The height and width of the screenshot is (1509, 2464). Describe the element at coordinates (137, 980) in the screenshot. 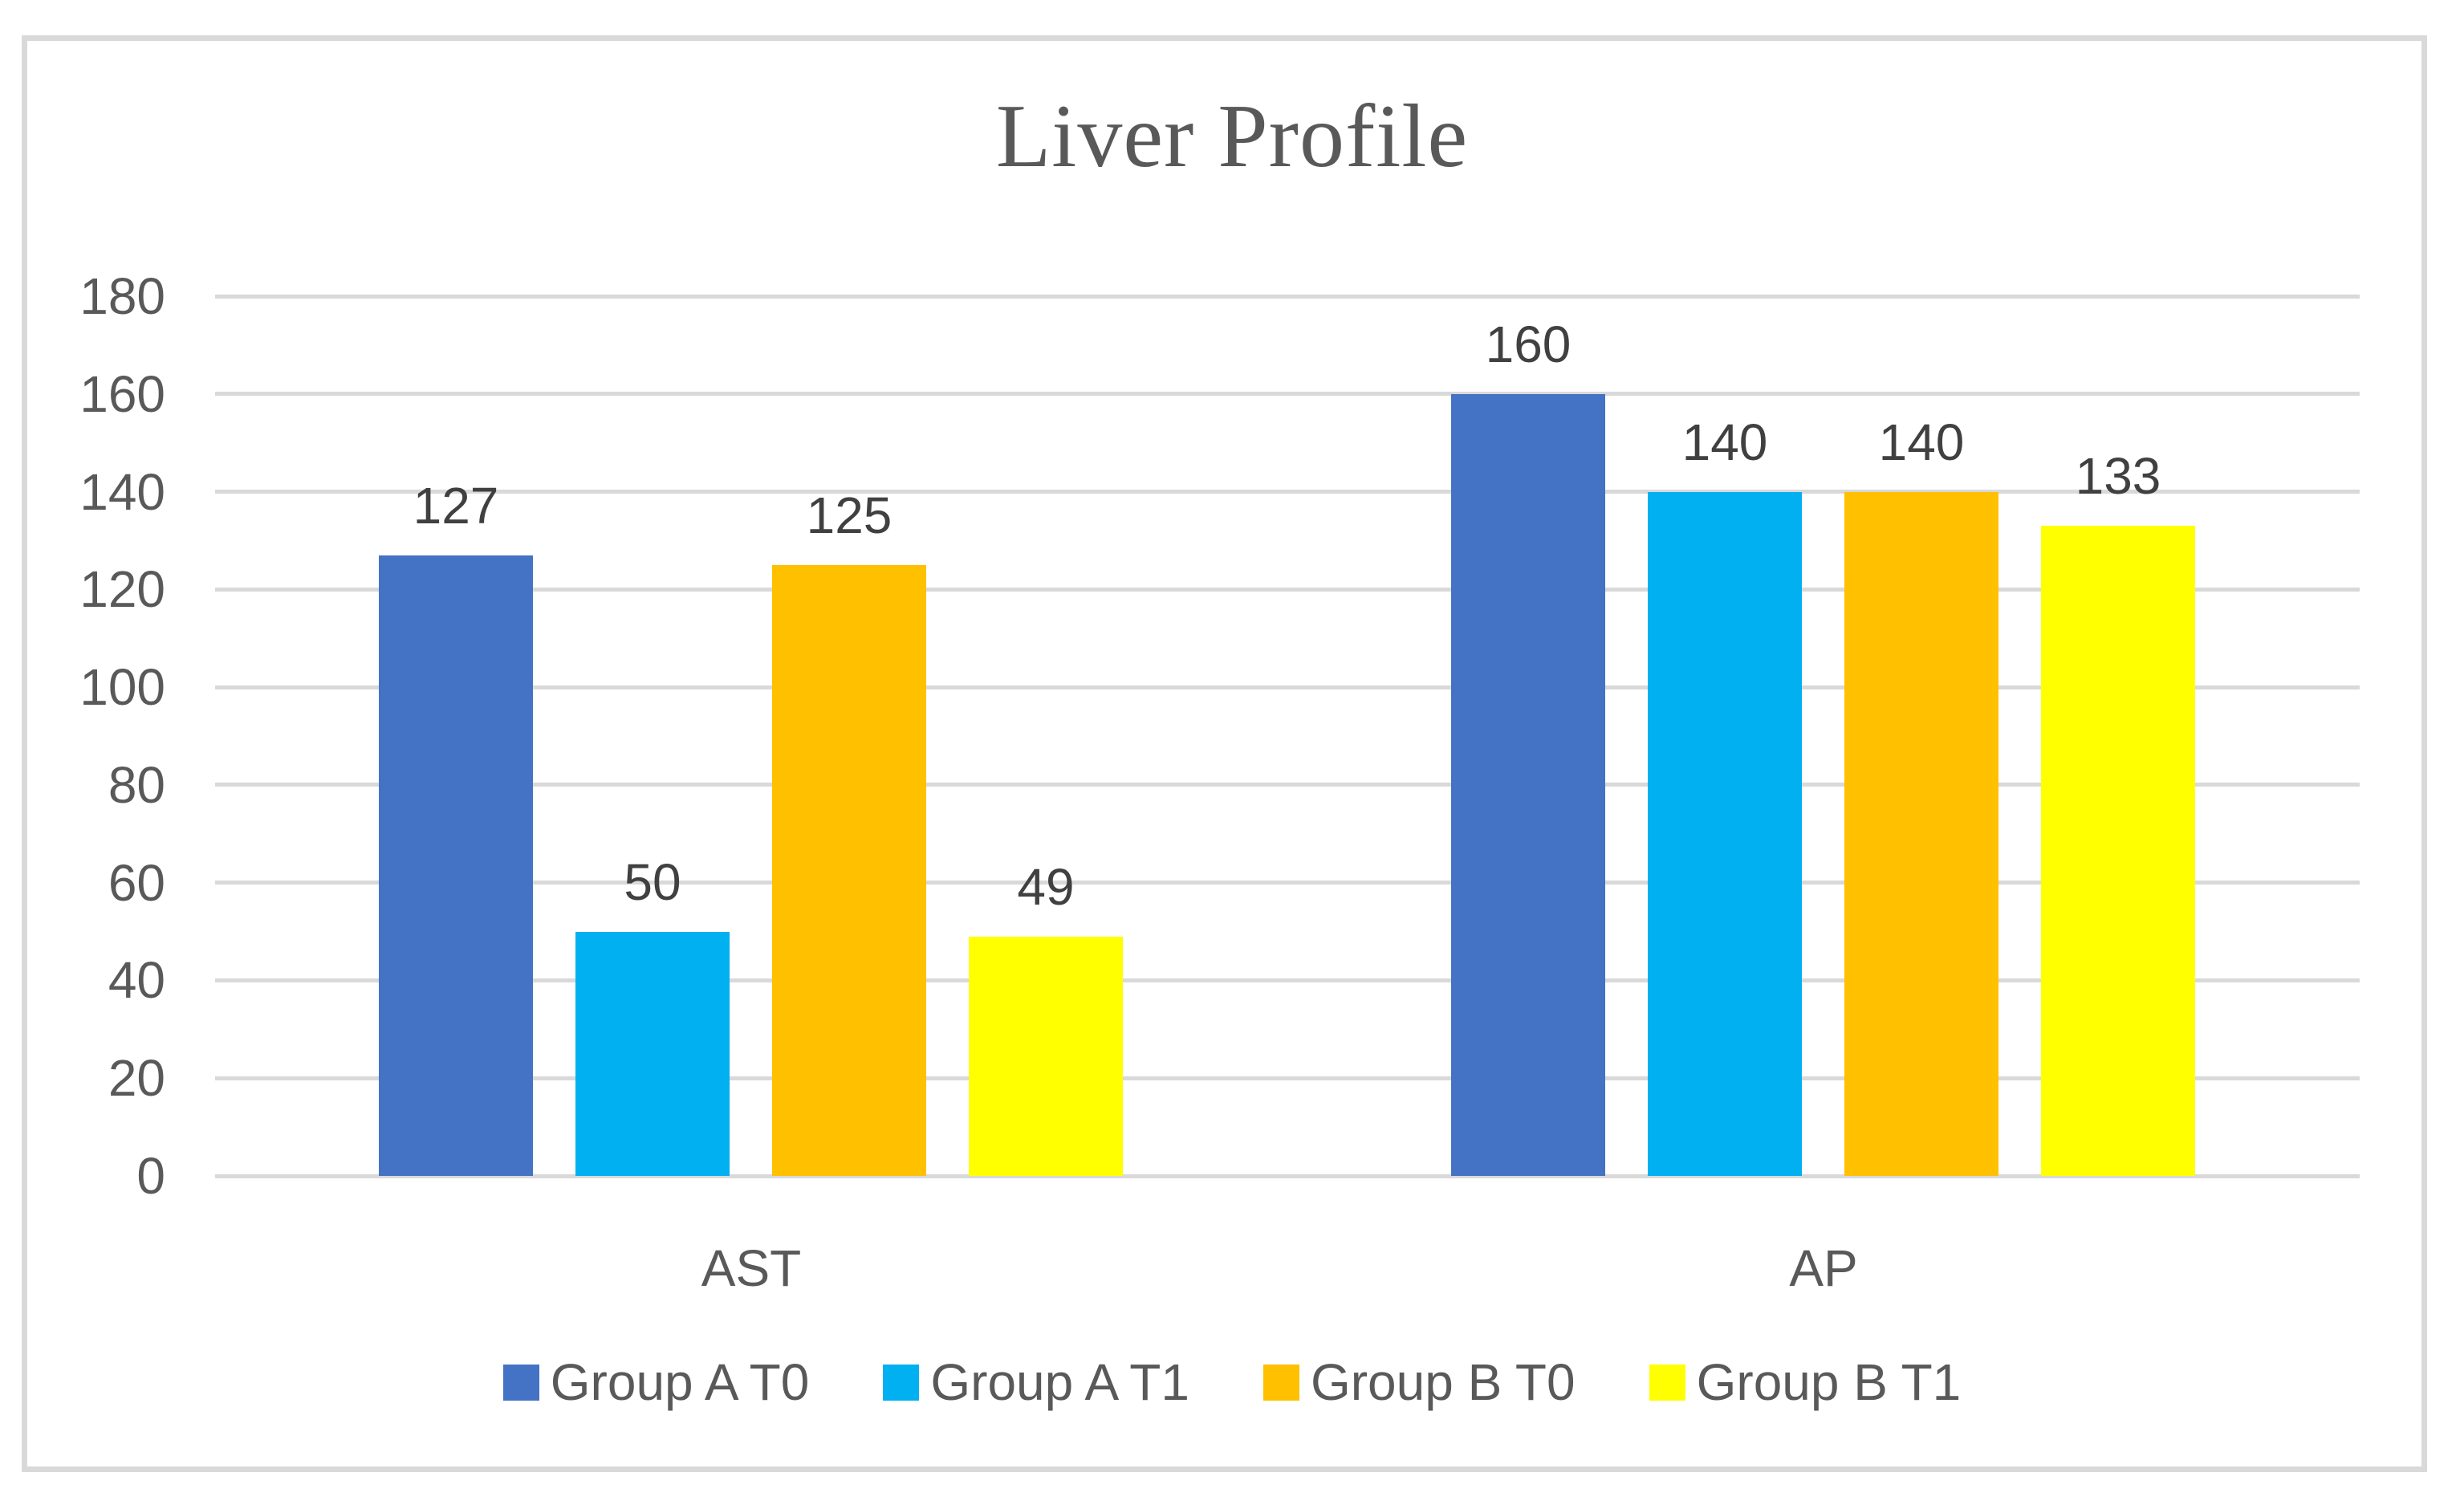

I see `y-axis-tick-label: 40` at that location.